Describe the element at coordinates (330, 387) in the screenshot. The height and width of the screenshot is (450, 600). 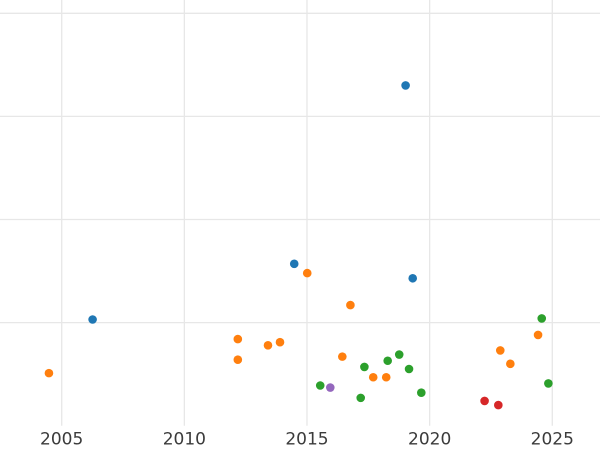
I see `point-series-purple` at that location.